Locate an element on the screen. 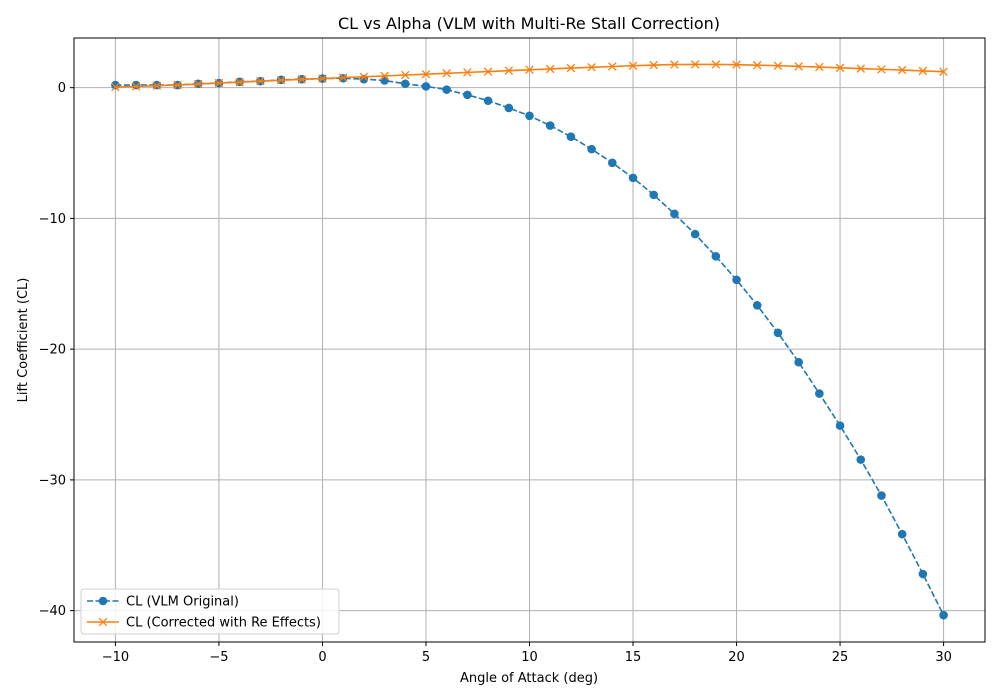  y-tick-label: −10 is located at coordinates (52, 219).